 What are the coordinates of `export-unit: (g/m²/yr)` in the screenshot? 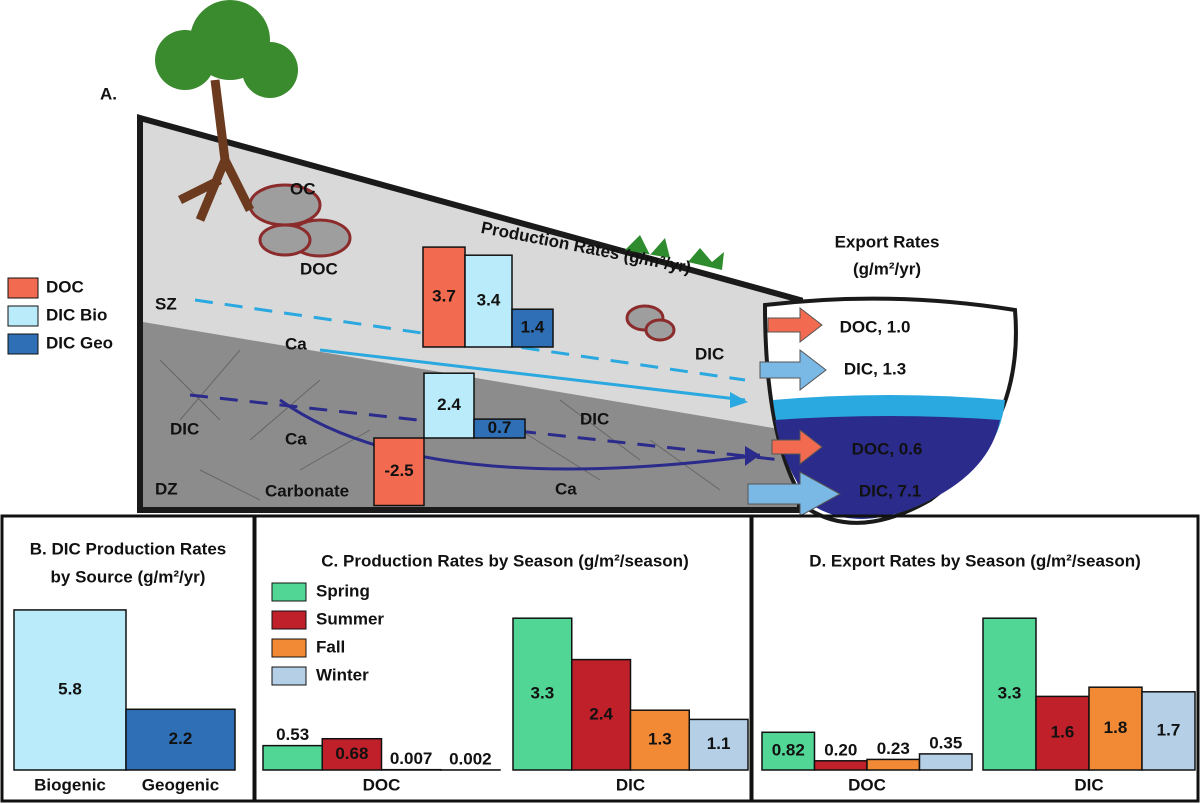 It's located at (887, 268).